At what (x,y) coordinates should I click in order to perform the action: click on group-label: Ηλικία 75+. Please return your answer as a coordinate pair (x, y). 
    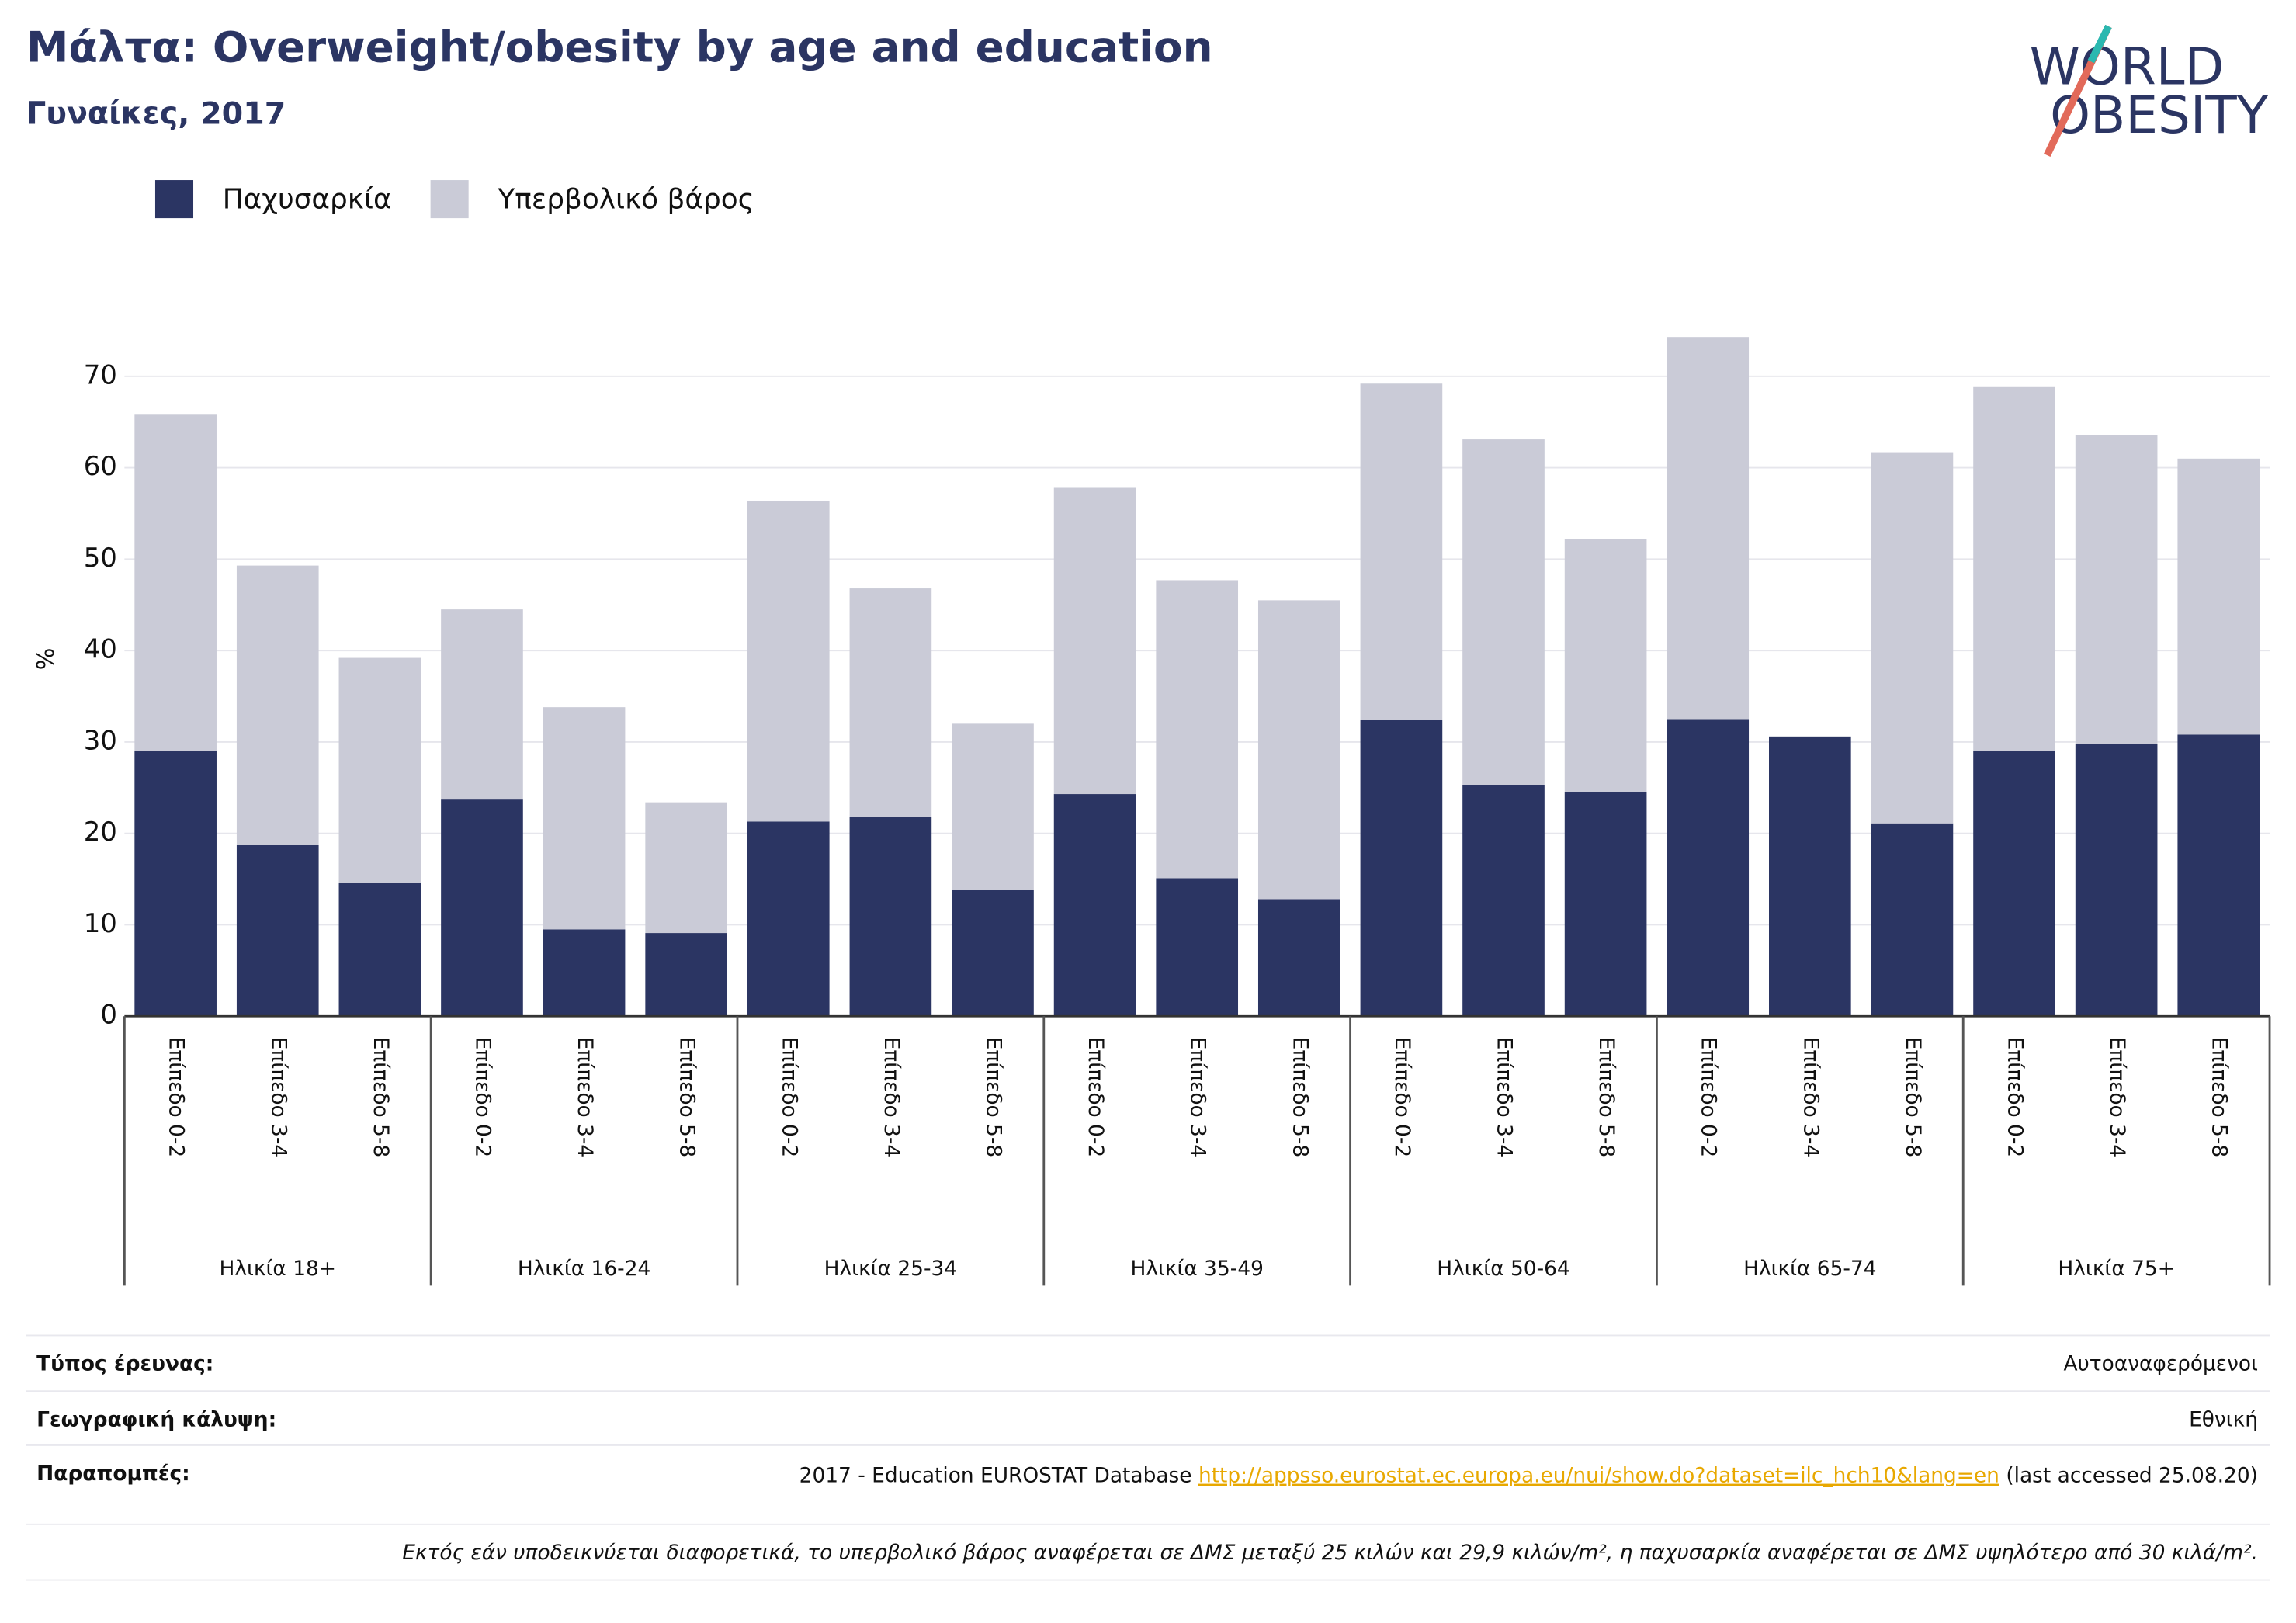
    Looking at the image, I should click on (2116, 1269).